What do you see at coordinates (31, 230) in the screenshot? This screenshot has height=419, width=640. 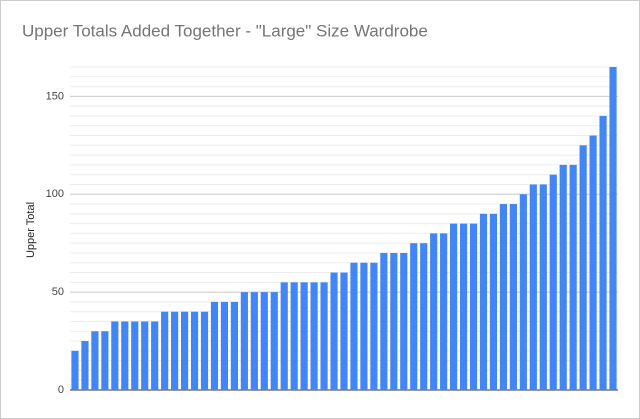 I see `y-axis-label: Upper Total` at bounding box center [31, 230].